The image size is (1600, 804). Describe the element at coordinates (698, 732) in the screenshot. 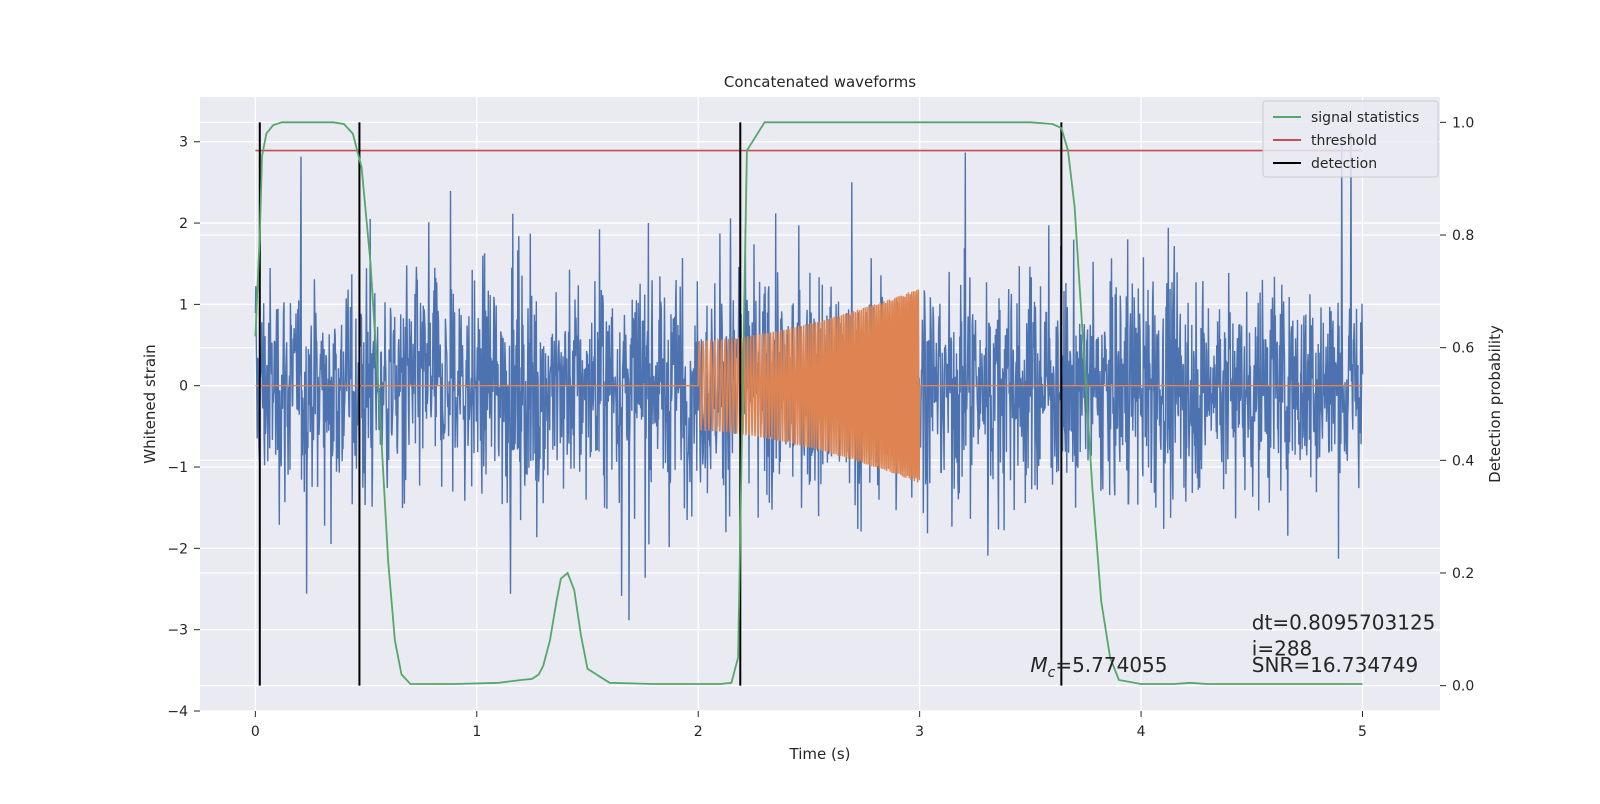

I see `x-tick-label: 2` at that location.